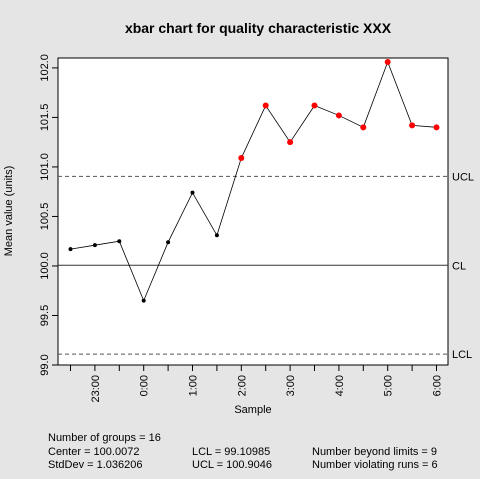 The image size is (480, 479). What do you see at coordinates (45, 315) in the screenshot?
I see `y-tick-label: 99.5` at bounding box center [45, 315].